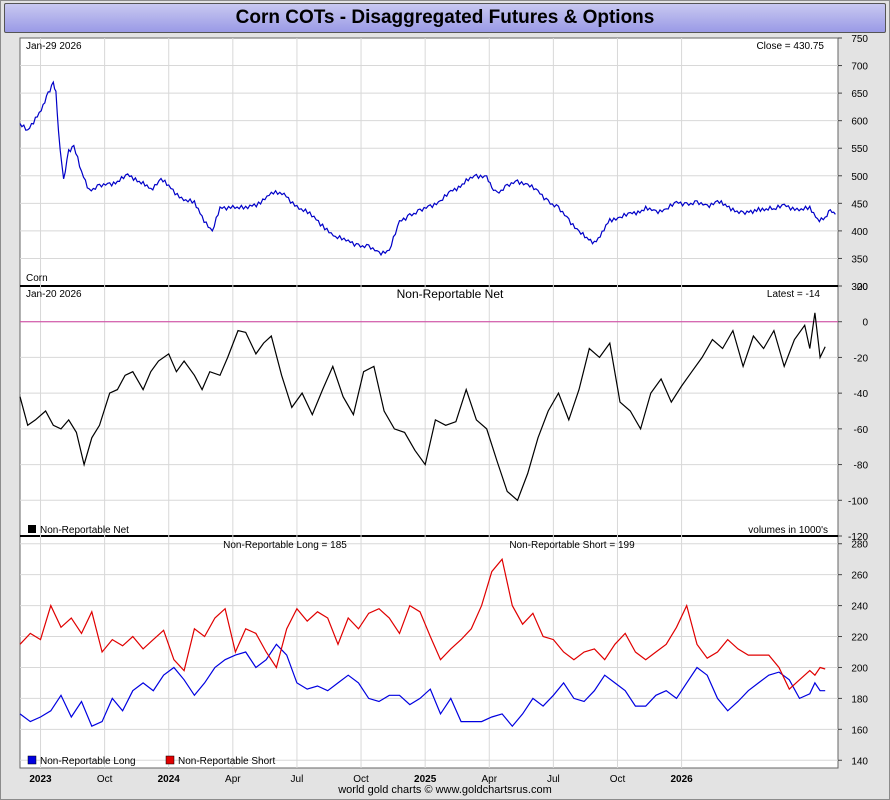 This screenshot has width=890, height=800. Describe the element at coordinates (859, 39) in the screenshot. I see `y-tick-label: 750` at that location.